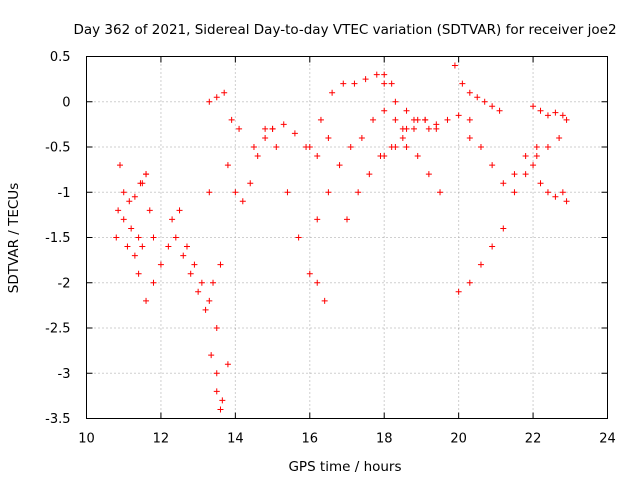 The image size is (640, 480). I want to click on y-tick-label: -2.5, so click(57, 329).